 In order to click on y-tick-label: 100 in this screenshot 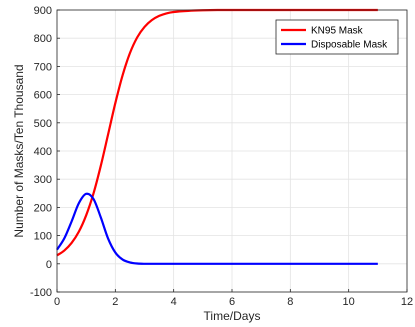, I will do `click(43, 237)`.